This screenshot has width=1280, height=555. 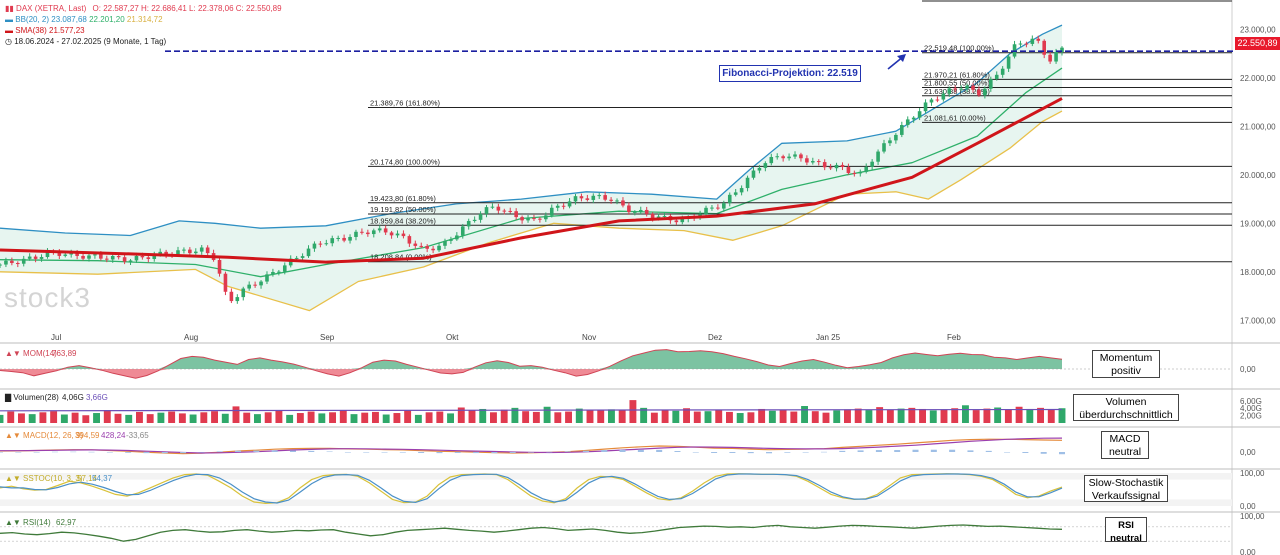 What do you see at coordinates (31, 397) in the screenshot?
I see `volume-title: ▇ Volumen(28)` at bounding box center [31, 397].